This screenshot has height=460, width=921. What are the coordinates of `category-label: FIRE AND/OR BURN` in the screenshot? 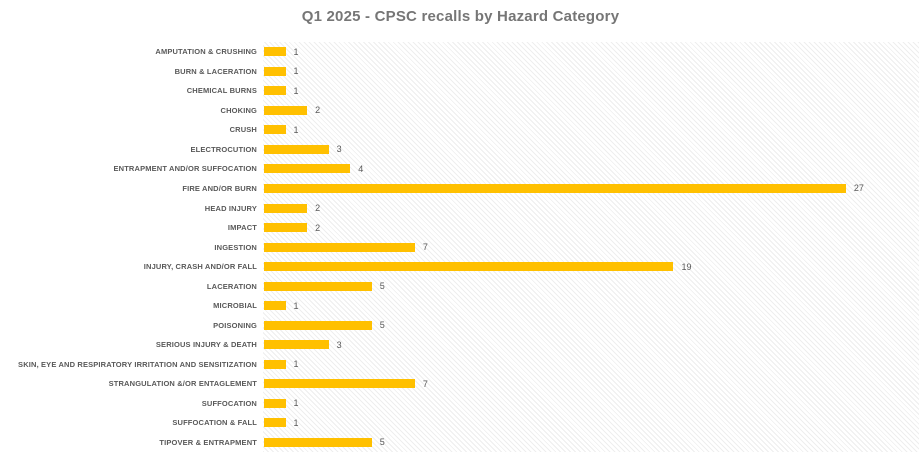 It's located at (219, 188).